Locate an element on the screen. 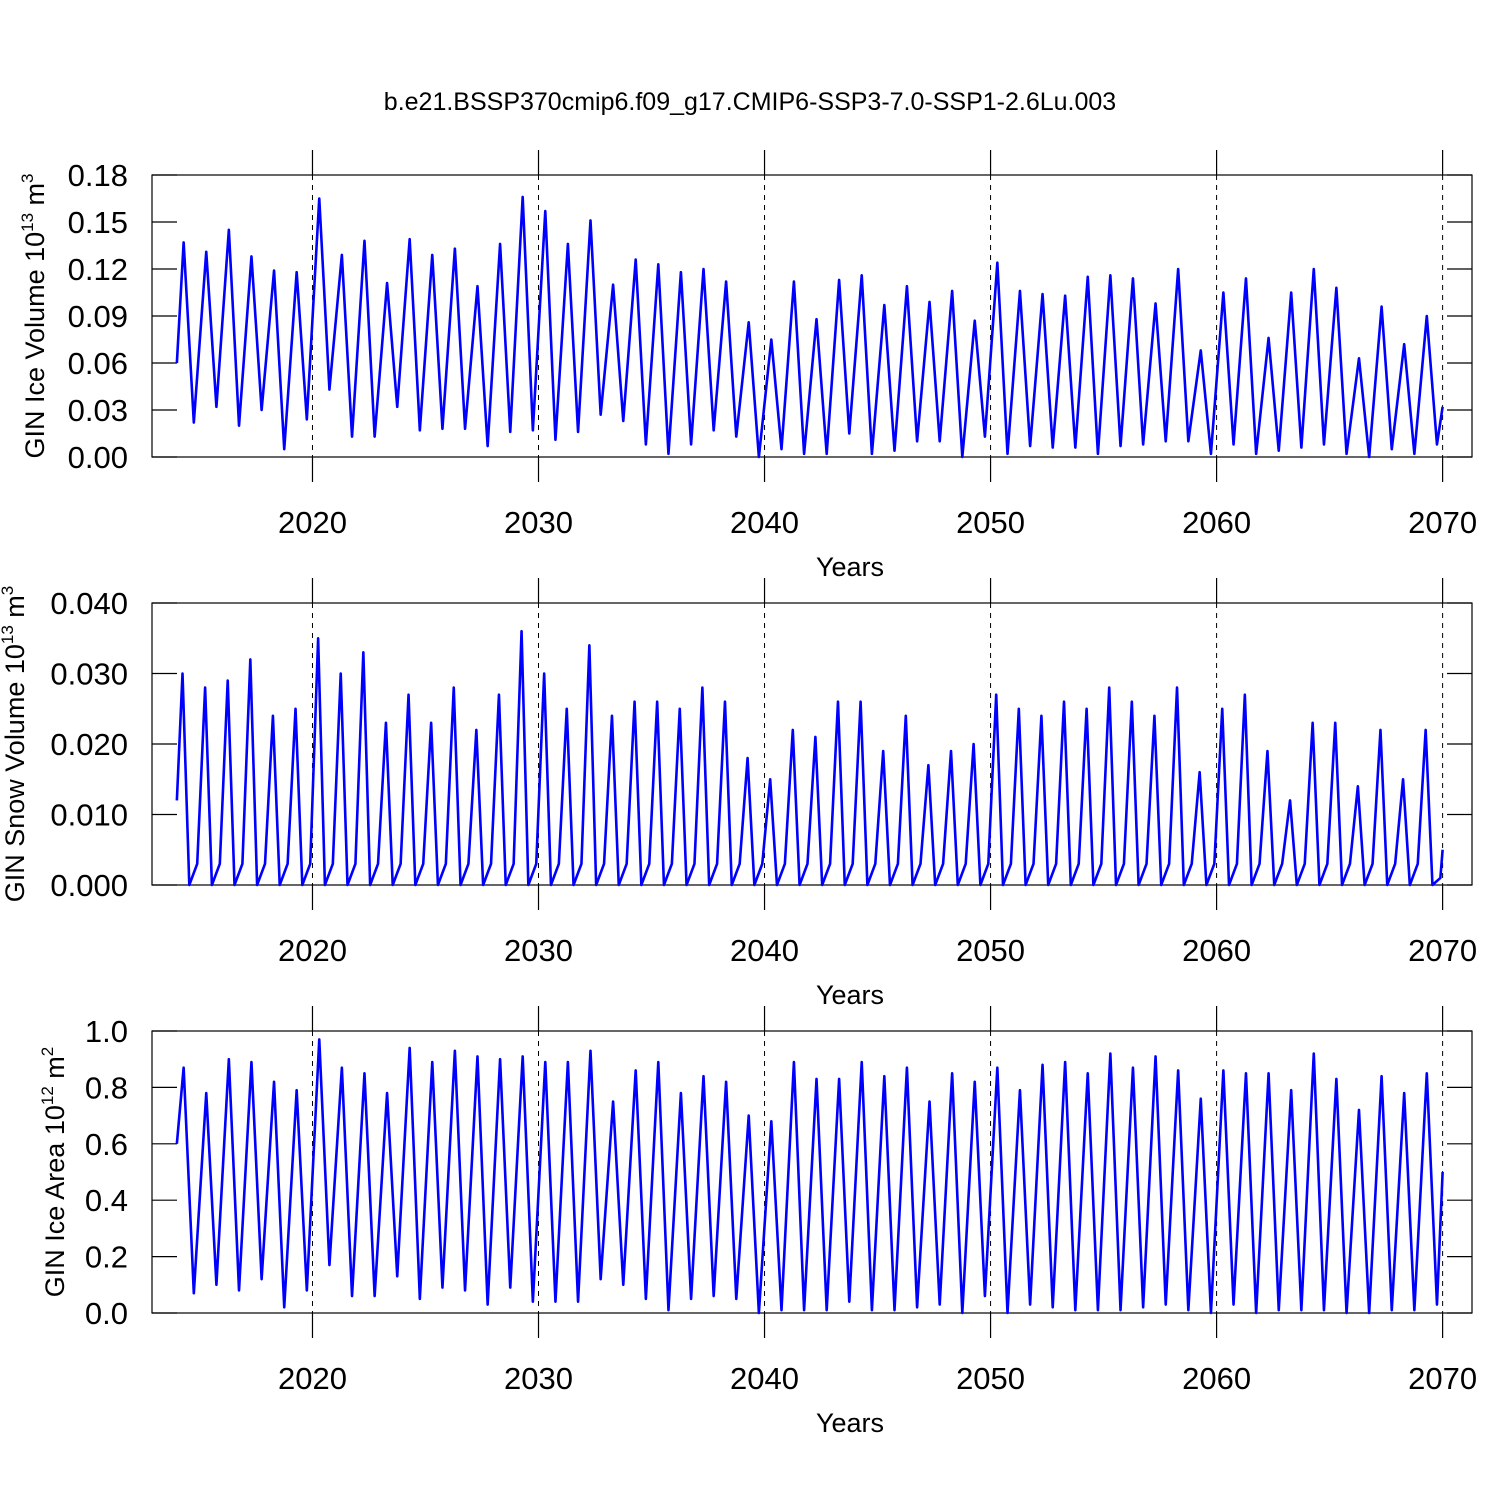  y-axis-label: GIN Ice Area 1012 m2 is located at coordinates (54, 1172).